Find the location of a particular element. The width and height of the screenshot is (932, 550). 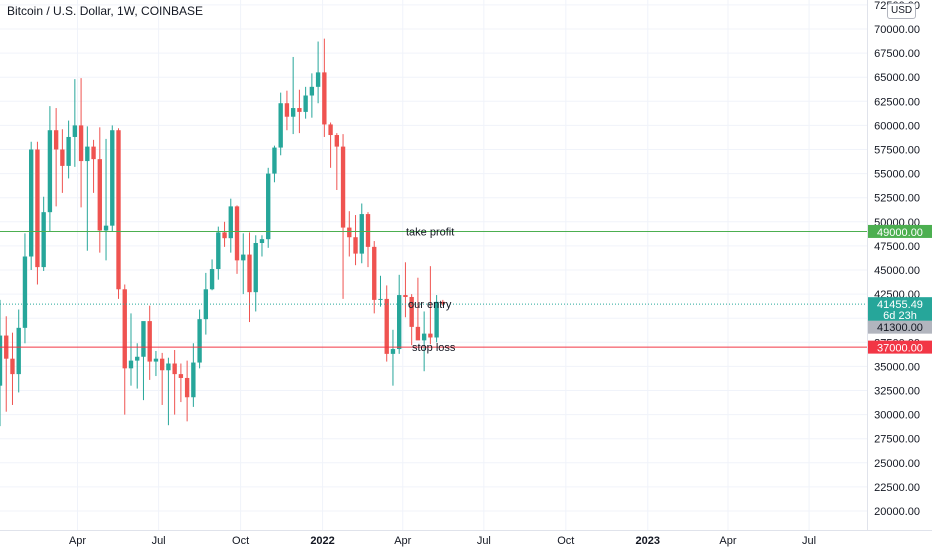

horizontal-line-label: stop loss is located at coordinates (434, 348).